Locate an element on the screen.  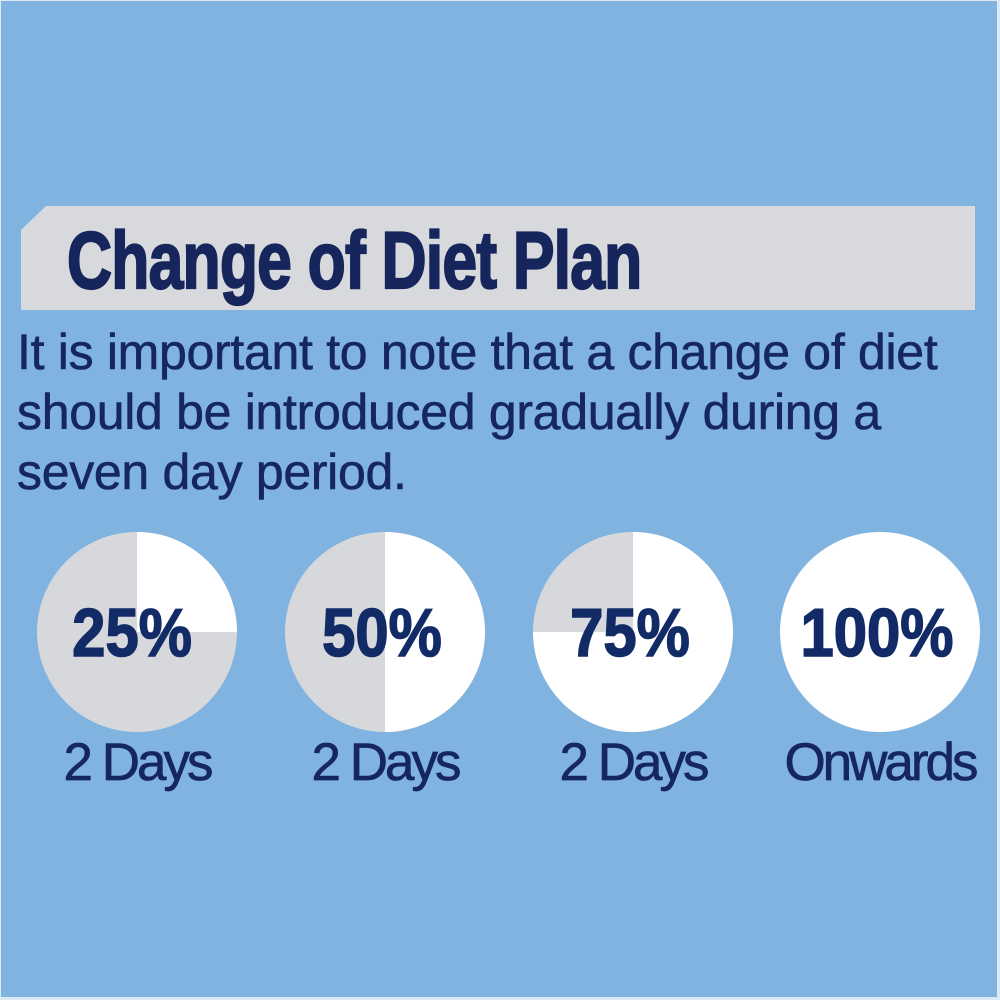
svg-text: 100% is located at coordinates (876, 632).